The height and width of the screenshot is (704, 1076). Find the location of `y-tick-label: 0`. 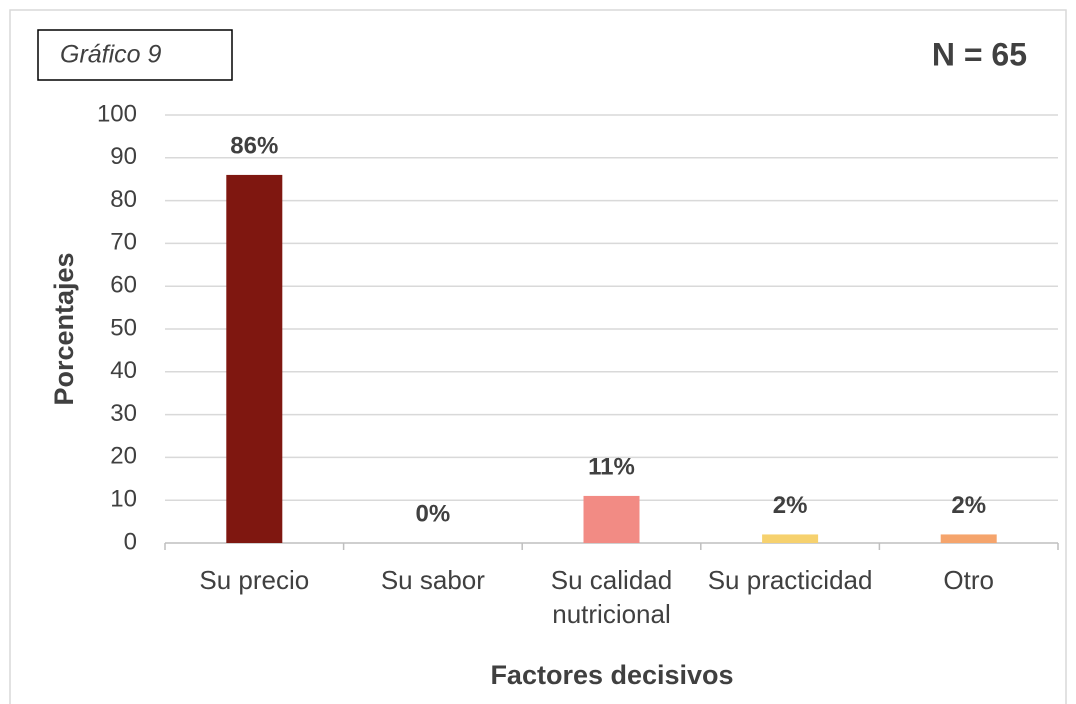

y-tick-label: 0 is located at coordinates (130, 541).